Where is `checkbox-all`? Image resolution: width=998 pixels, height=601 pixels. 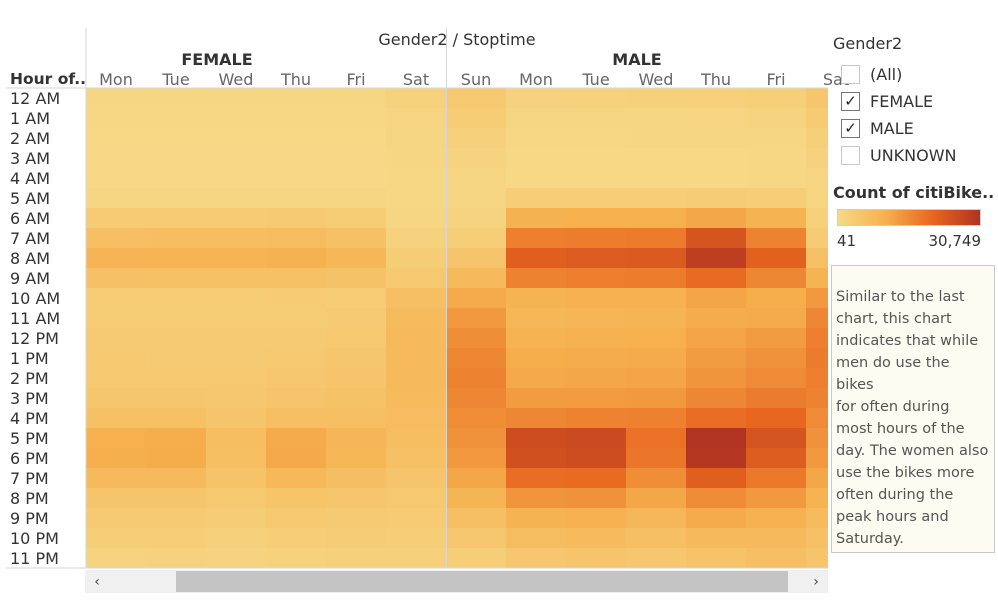
checkbox-all is located at coordinates (850, 74).